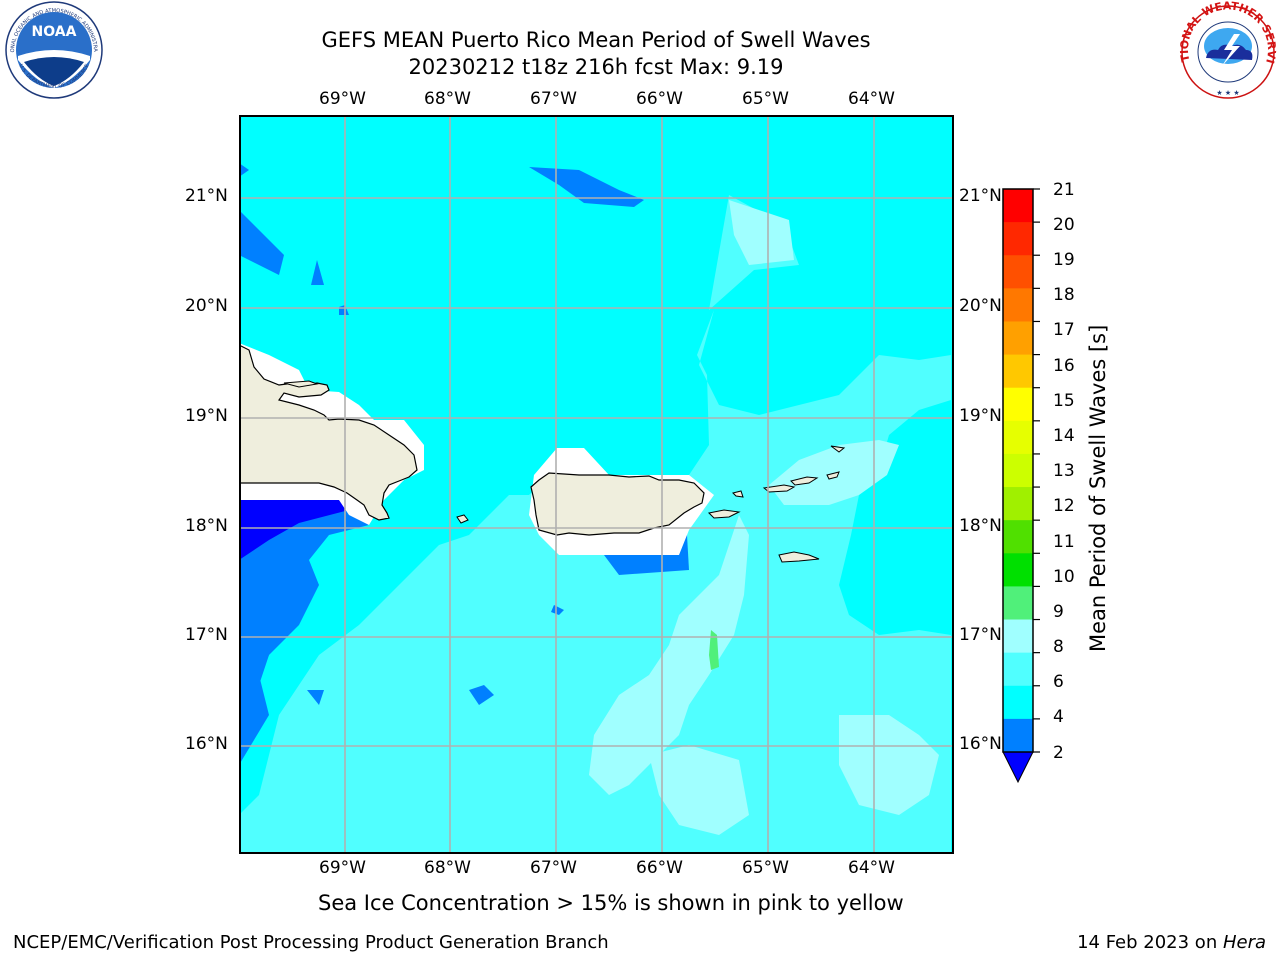  Describe the element at coordinates (980, 416) in the screenshot. I see `lat-label-right: 19°N` at that location.